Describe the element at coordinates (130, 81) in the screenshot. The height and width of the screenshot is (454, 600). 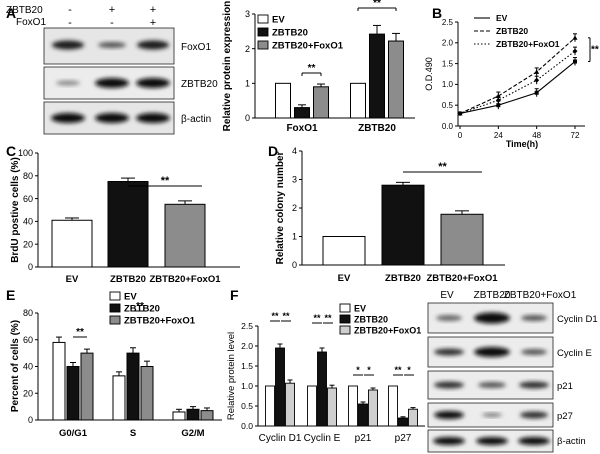
I see `blot-a: FoxO1 ZBTB20 β-actin` at that location.